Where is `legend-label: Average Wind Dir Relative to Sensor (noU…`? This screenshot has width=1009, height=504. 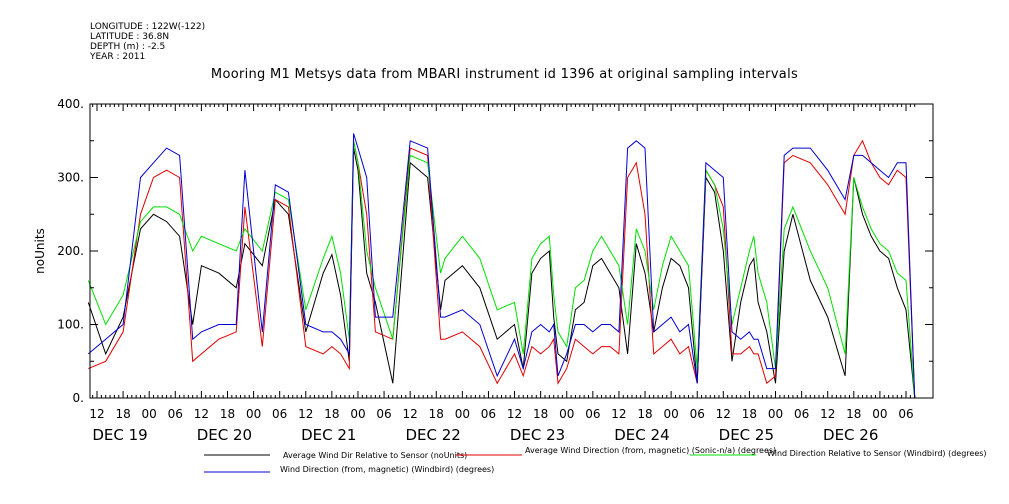 legend-label: Average Wind Dir Relative to Sensor (noU… is located at coordinates (375, 455).